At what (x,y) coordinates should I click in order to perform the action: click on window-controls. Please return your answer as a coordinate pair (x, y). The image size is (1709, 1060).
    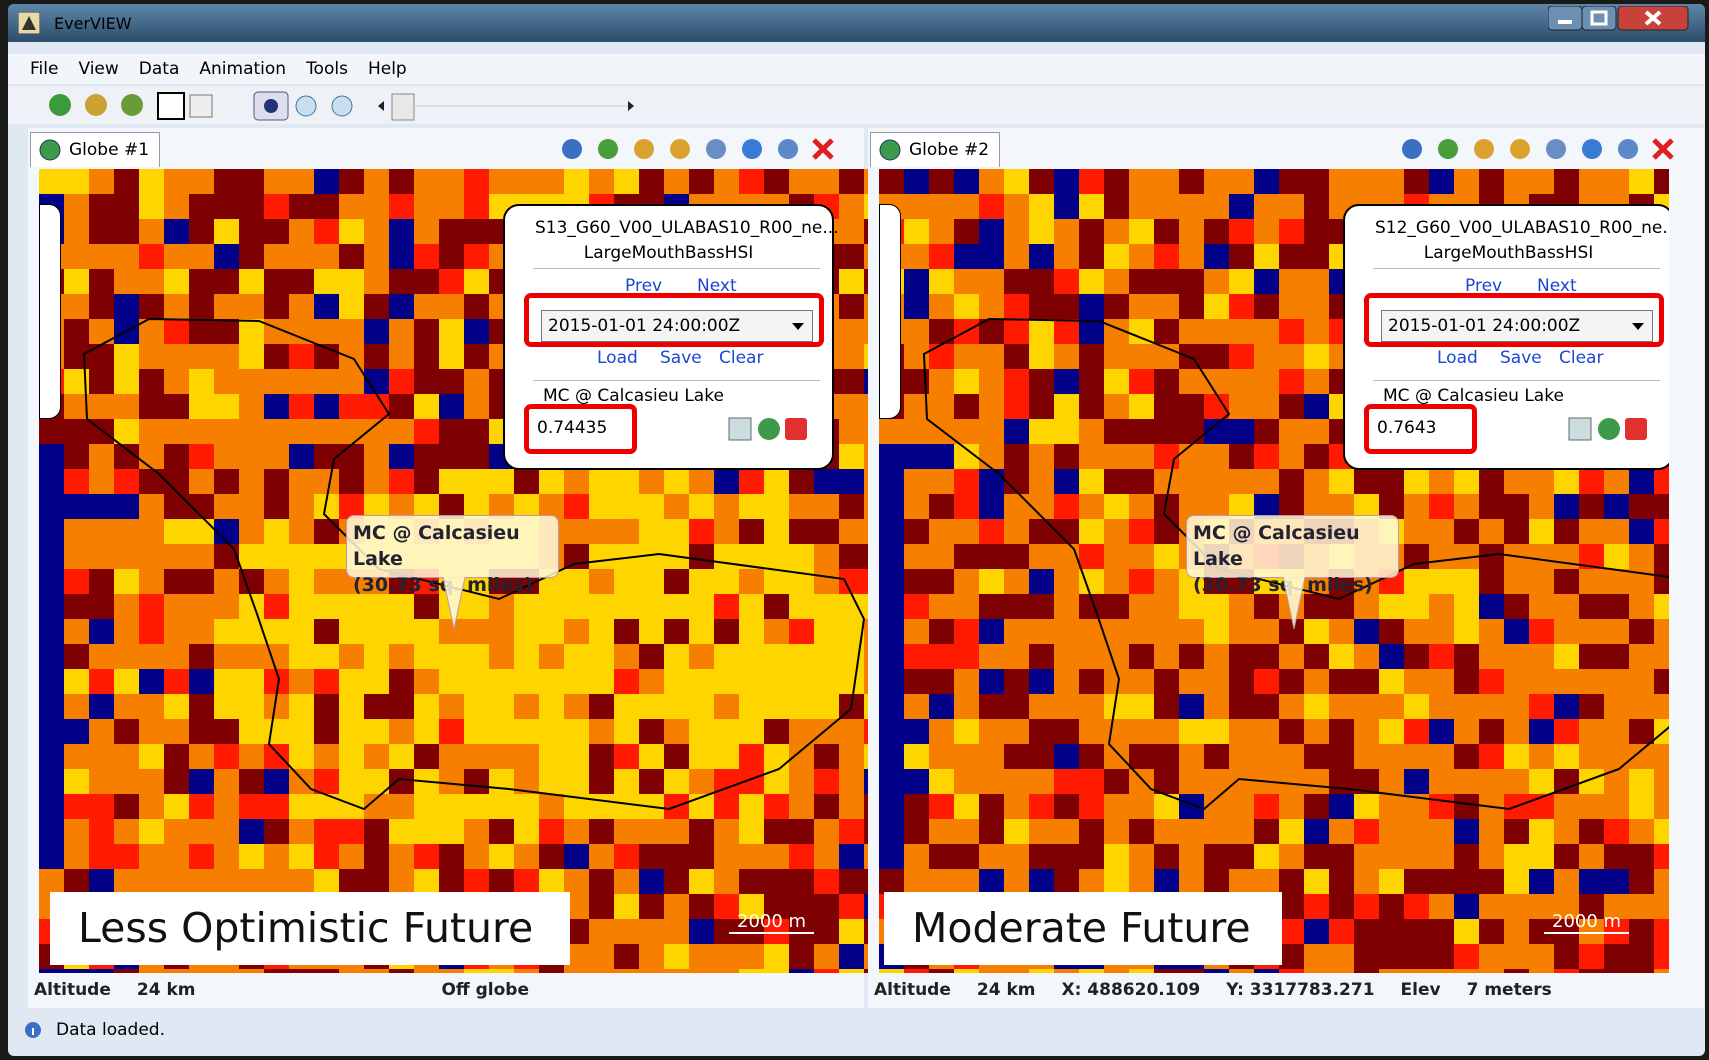
    Looking at the image, I should click on (1623, 20).